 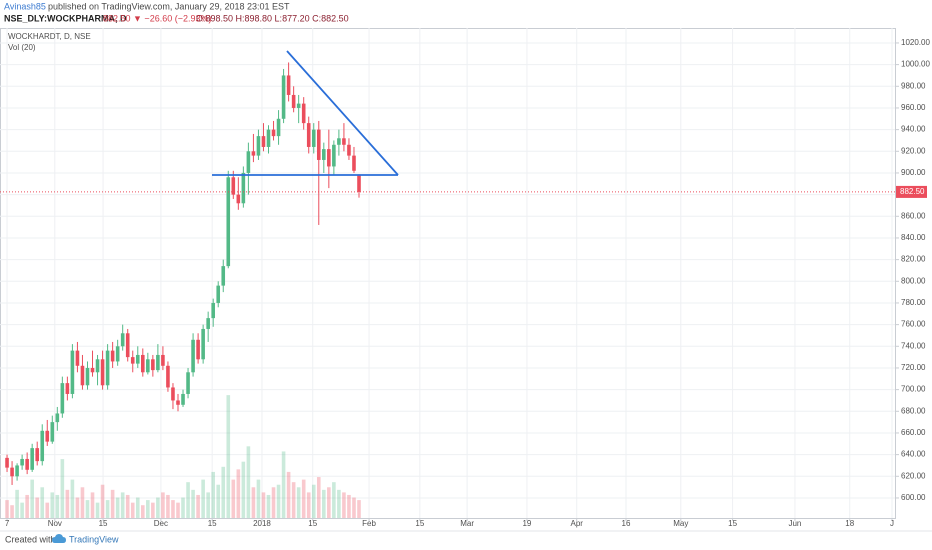 I want to click on footer-created: Created with, so click(x=30, y=539).